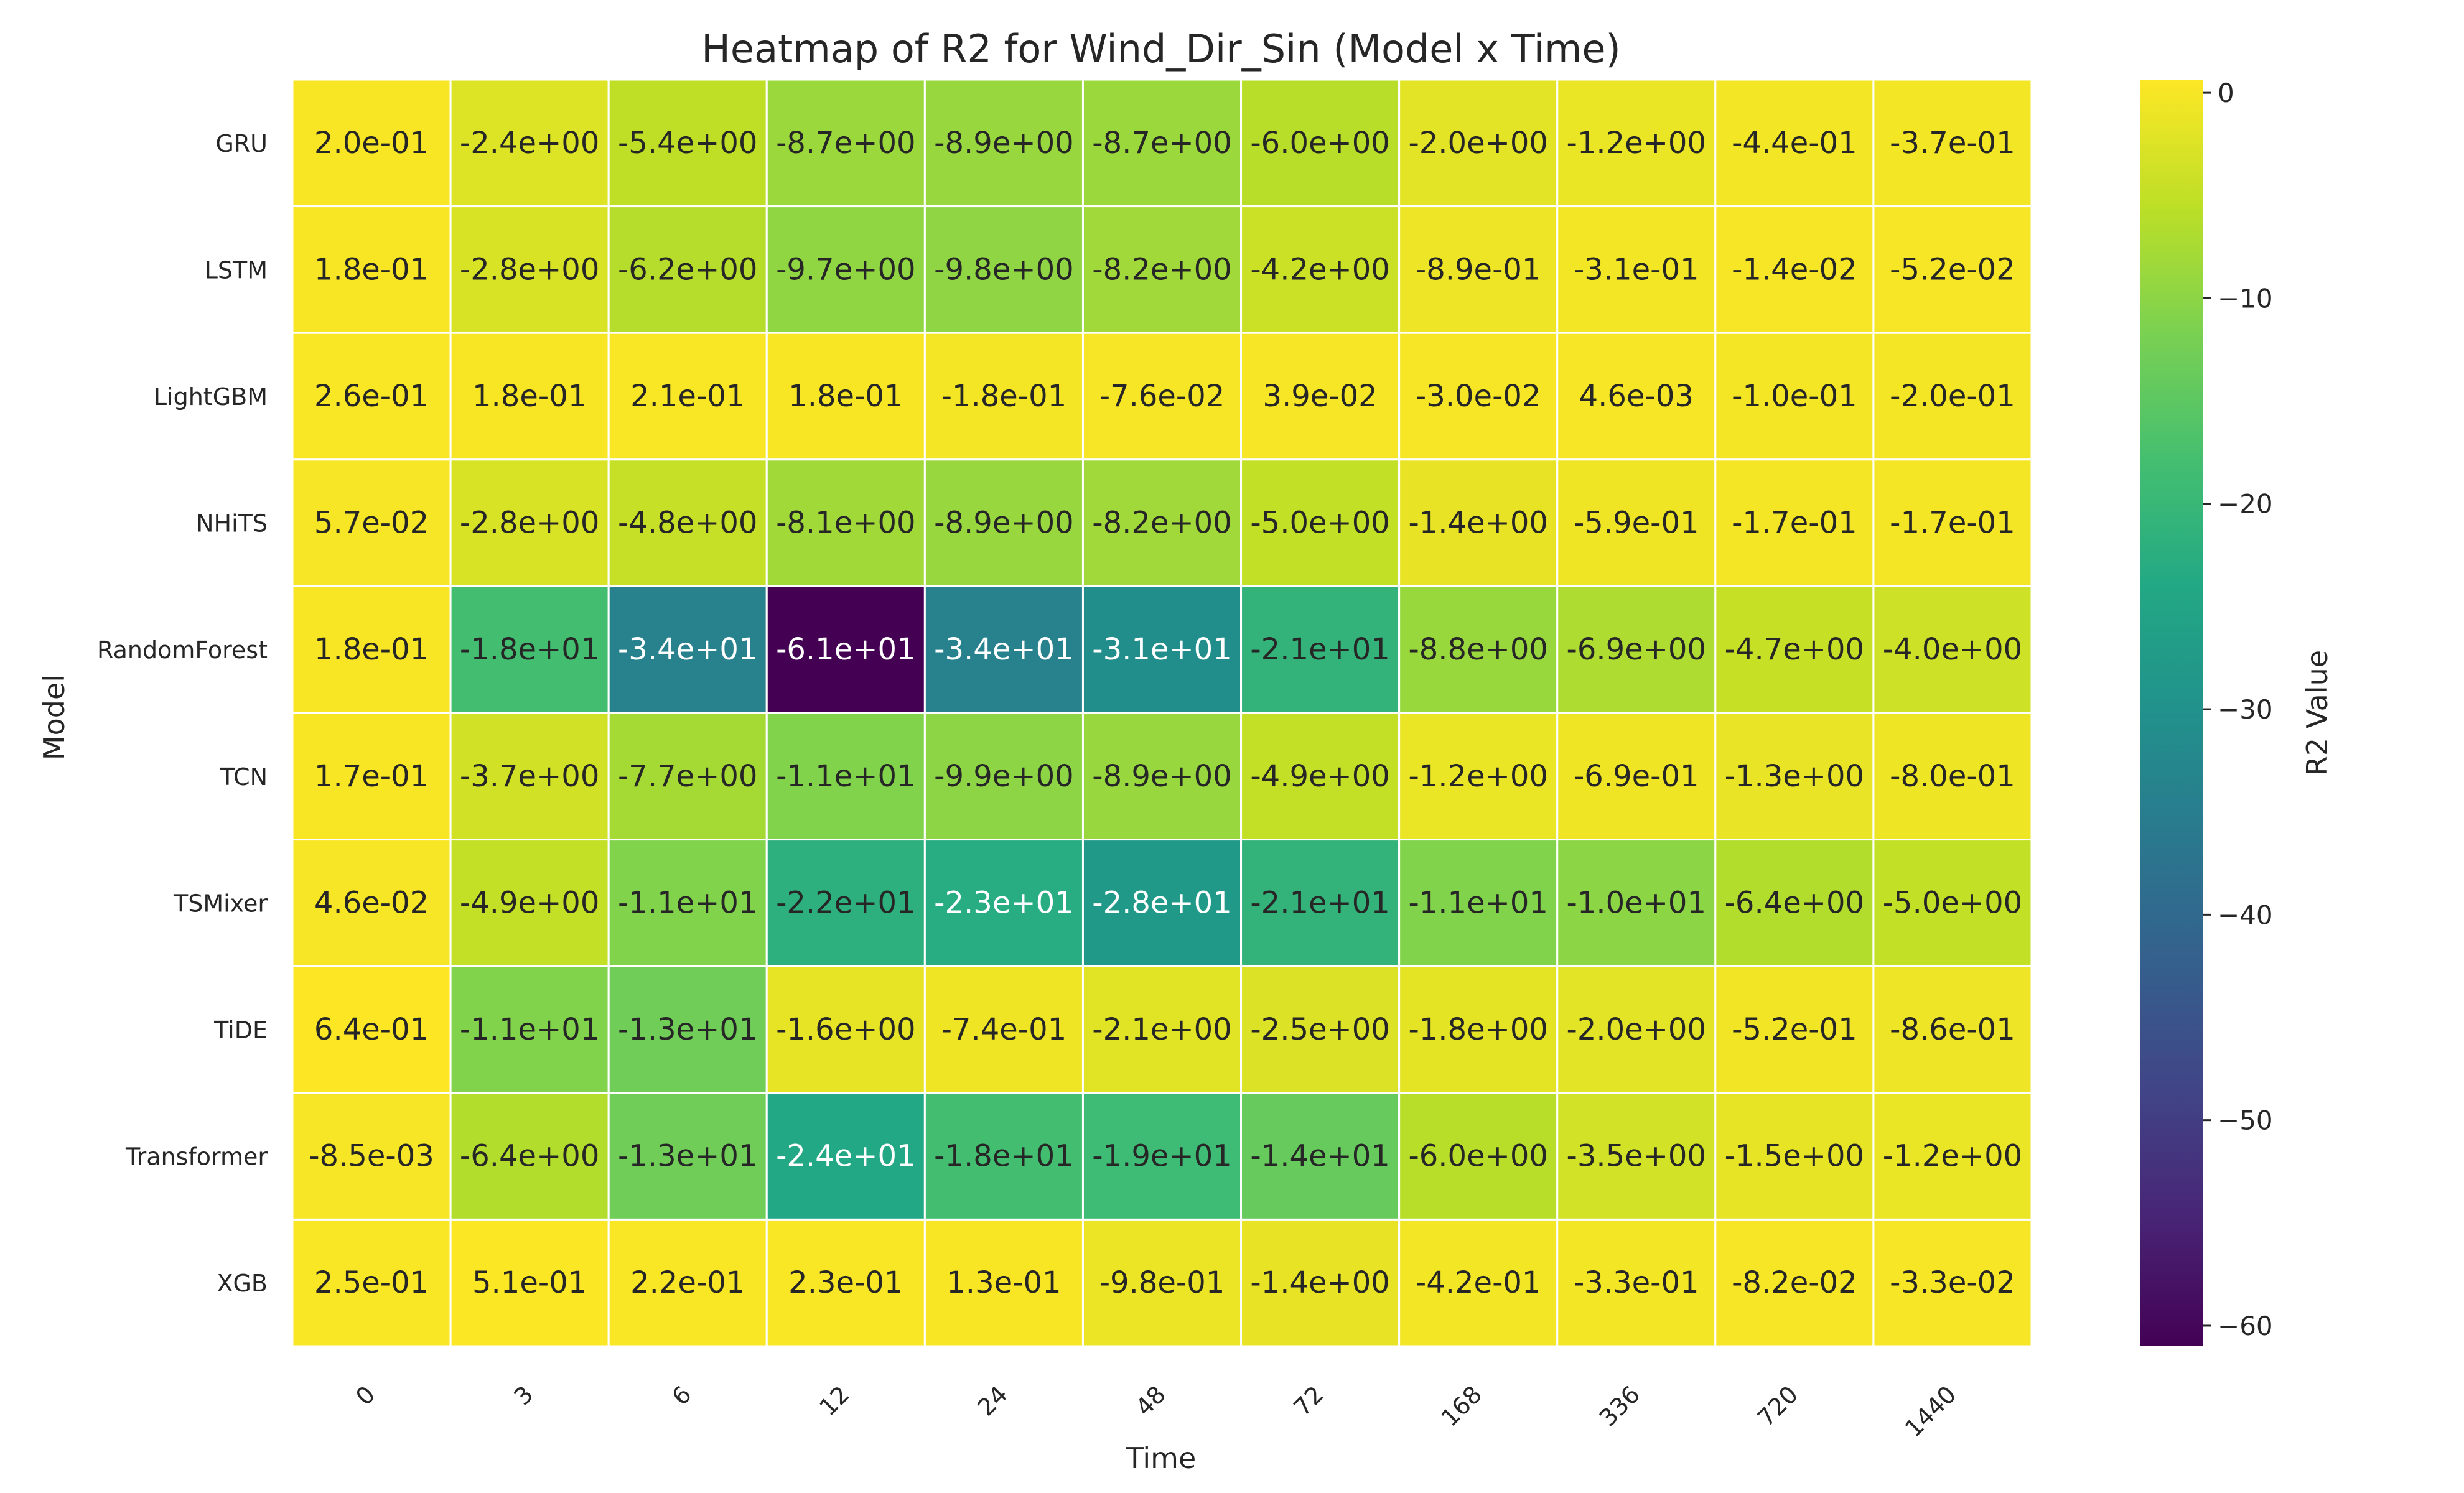 This screenshot has height=1493, width=2464. Describe the element at coordinates (2245, 710) in the screenshot. I see `colorbar-tick-label: −30` at that location.